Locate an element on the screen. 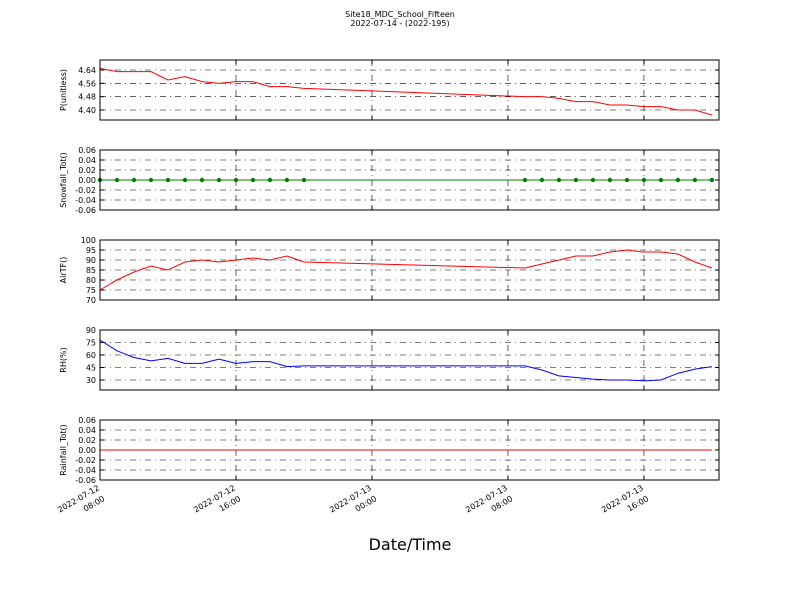  y-tick-label: 30 is located at coordinates (91, 380).